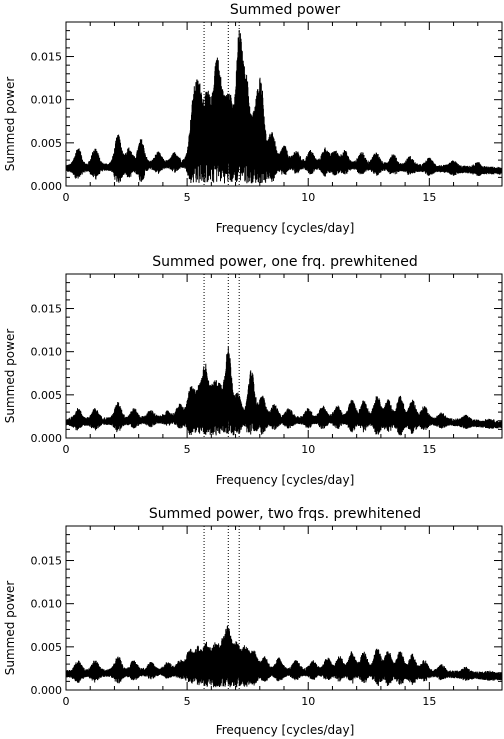  I want to click on panel-title: Summed power, two frqs. prewhitened, so click(285, 514).